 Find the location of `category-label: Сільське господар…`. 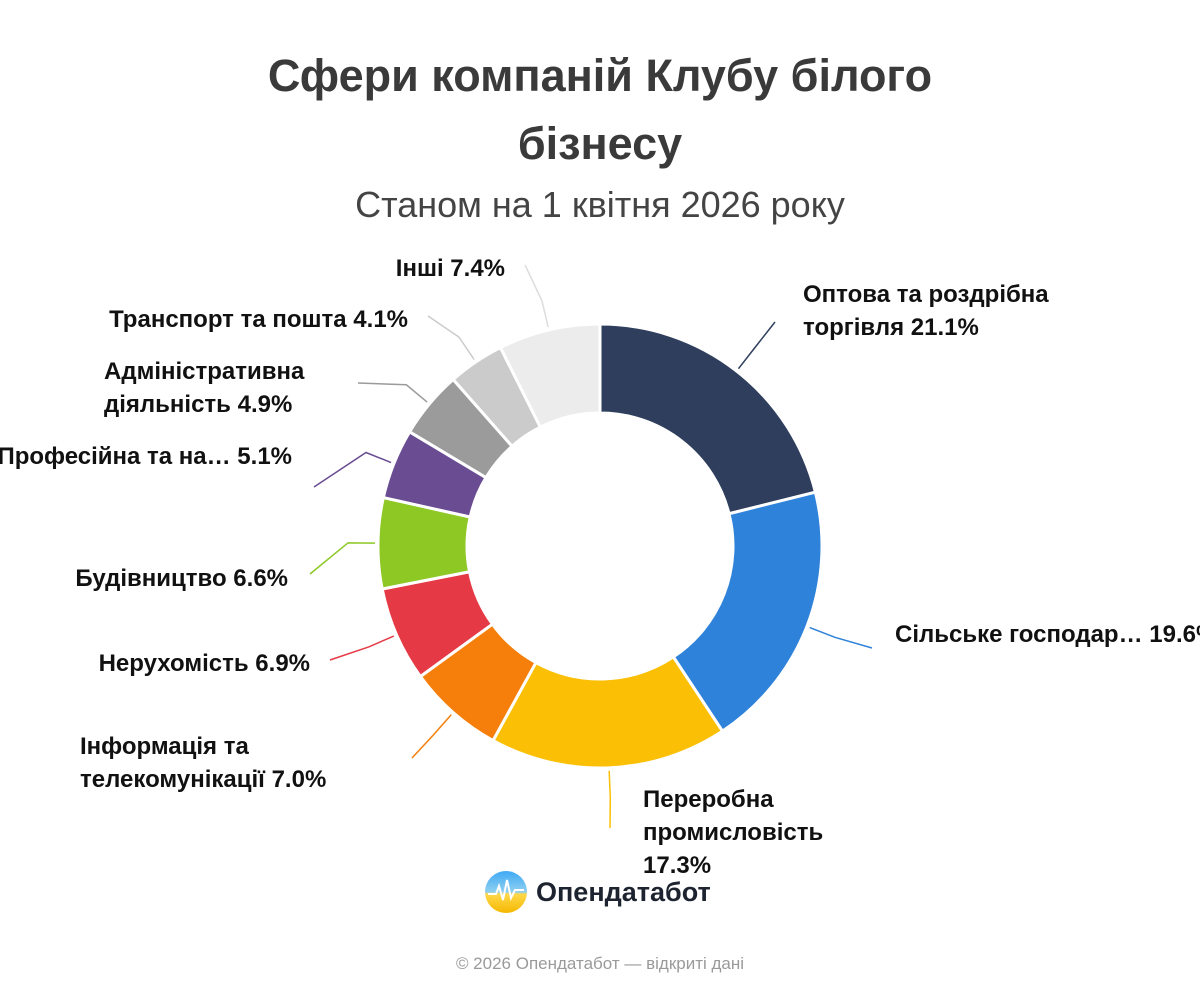

category-label: Сільське господар… is located at coordinates (1019, 634).